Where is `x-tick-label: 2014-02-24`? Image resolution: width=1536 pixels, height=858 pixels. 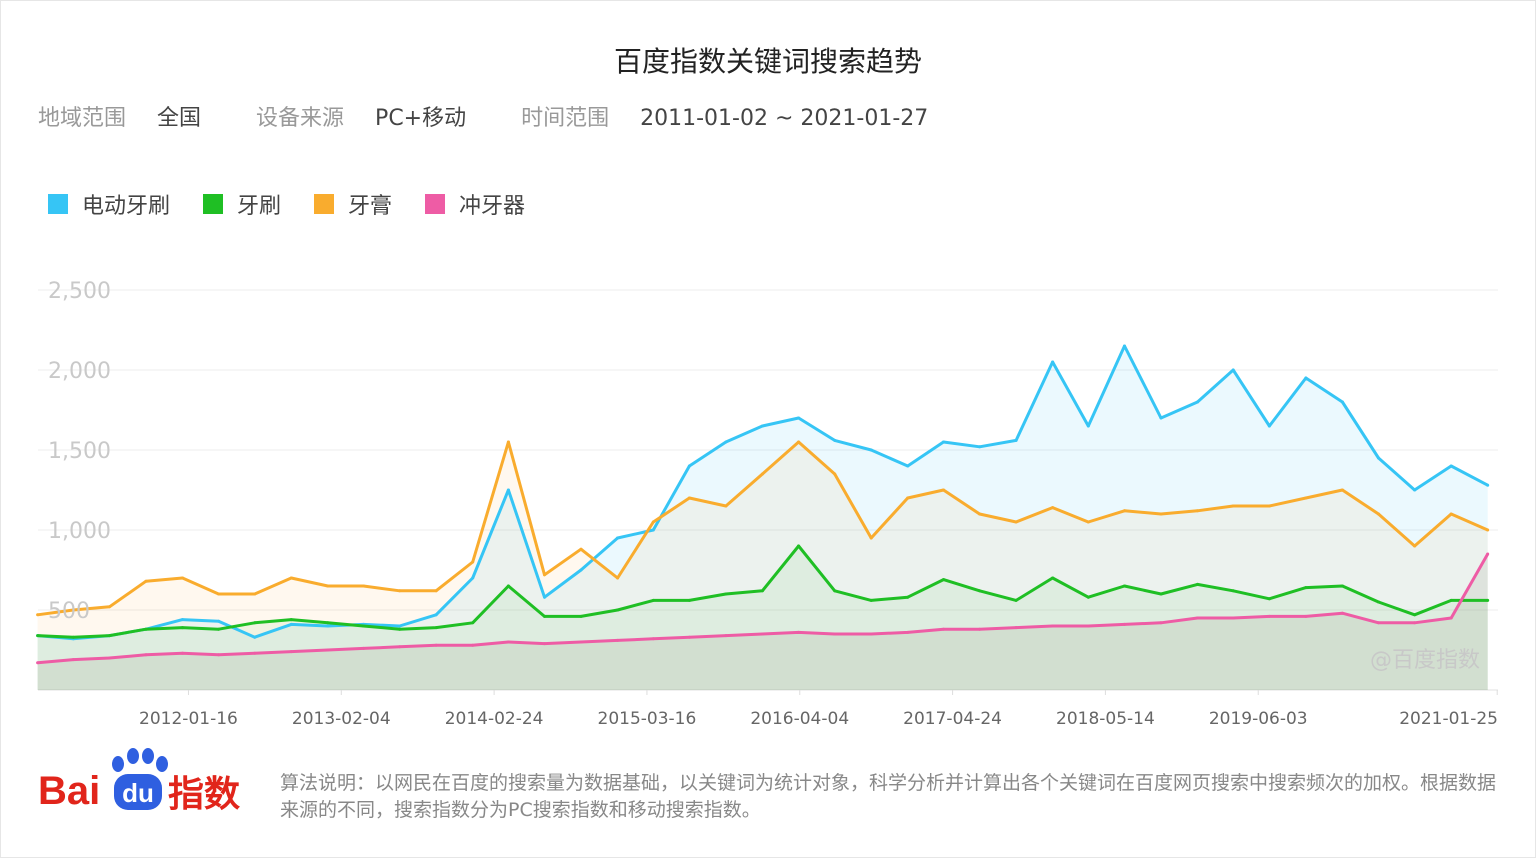
x-tick-label: 2014-02-24 is located at coordinates (494, 719).